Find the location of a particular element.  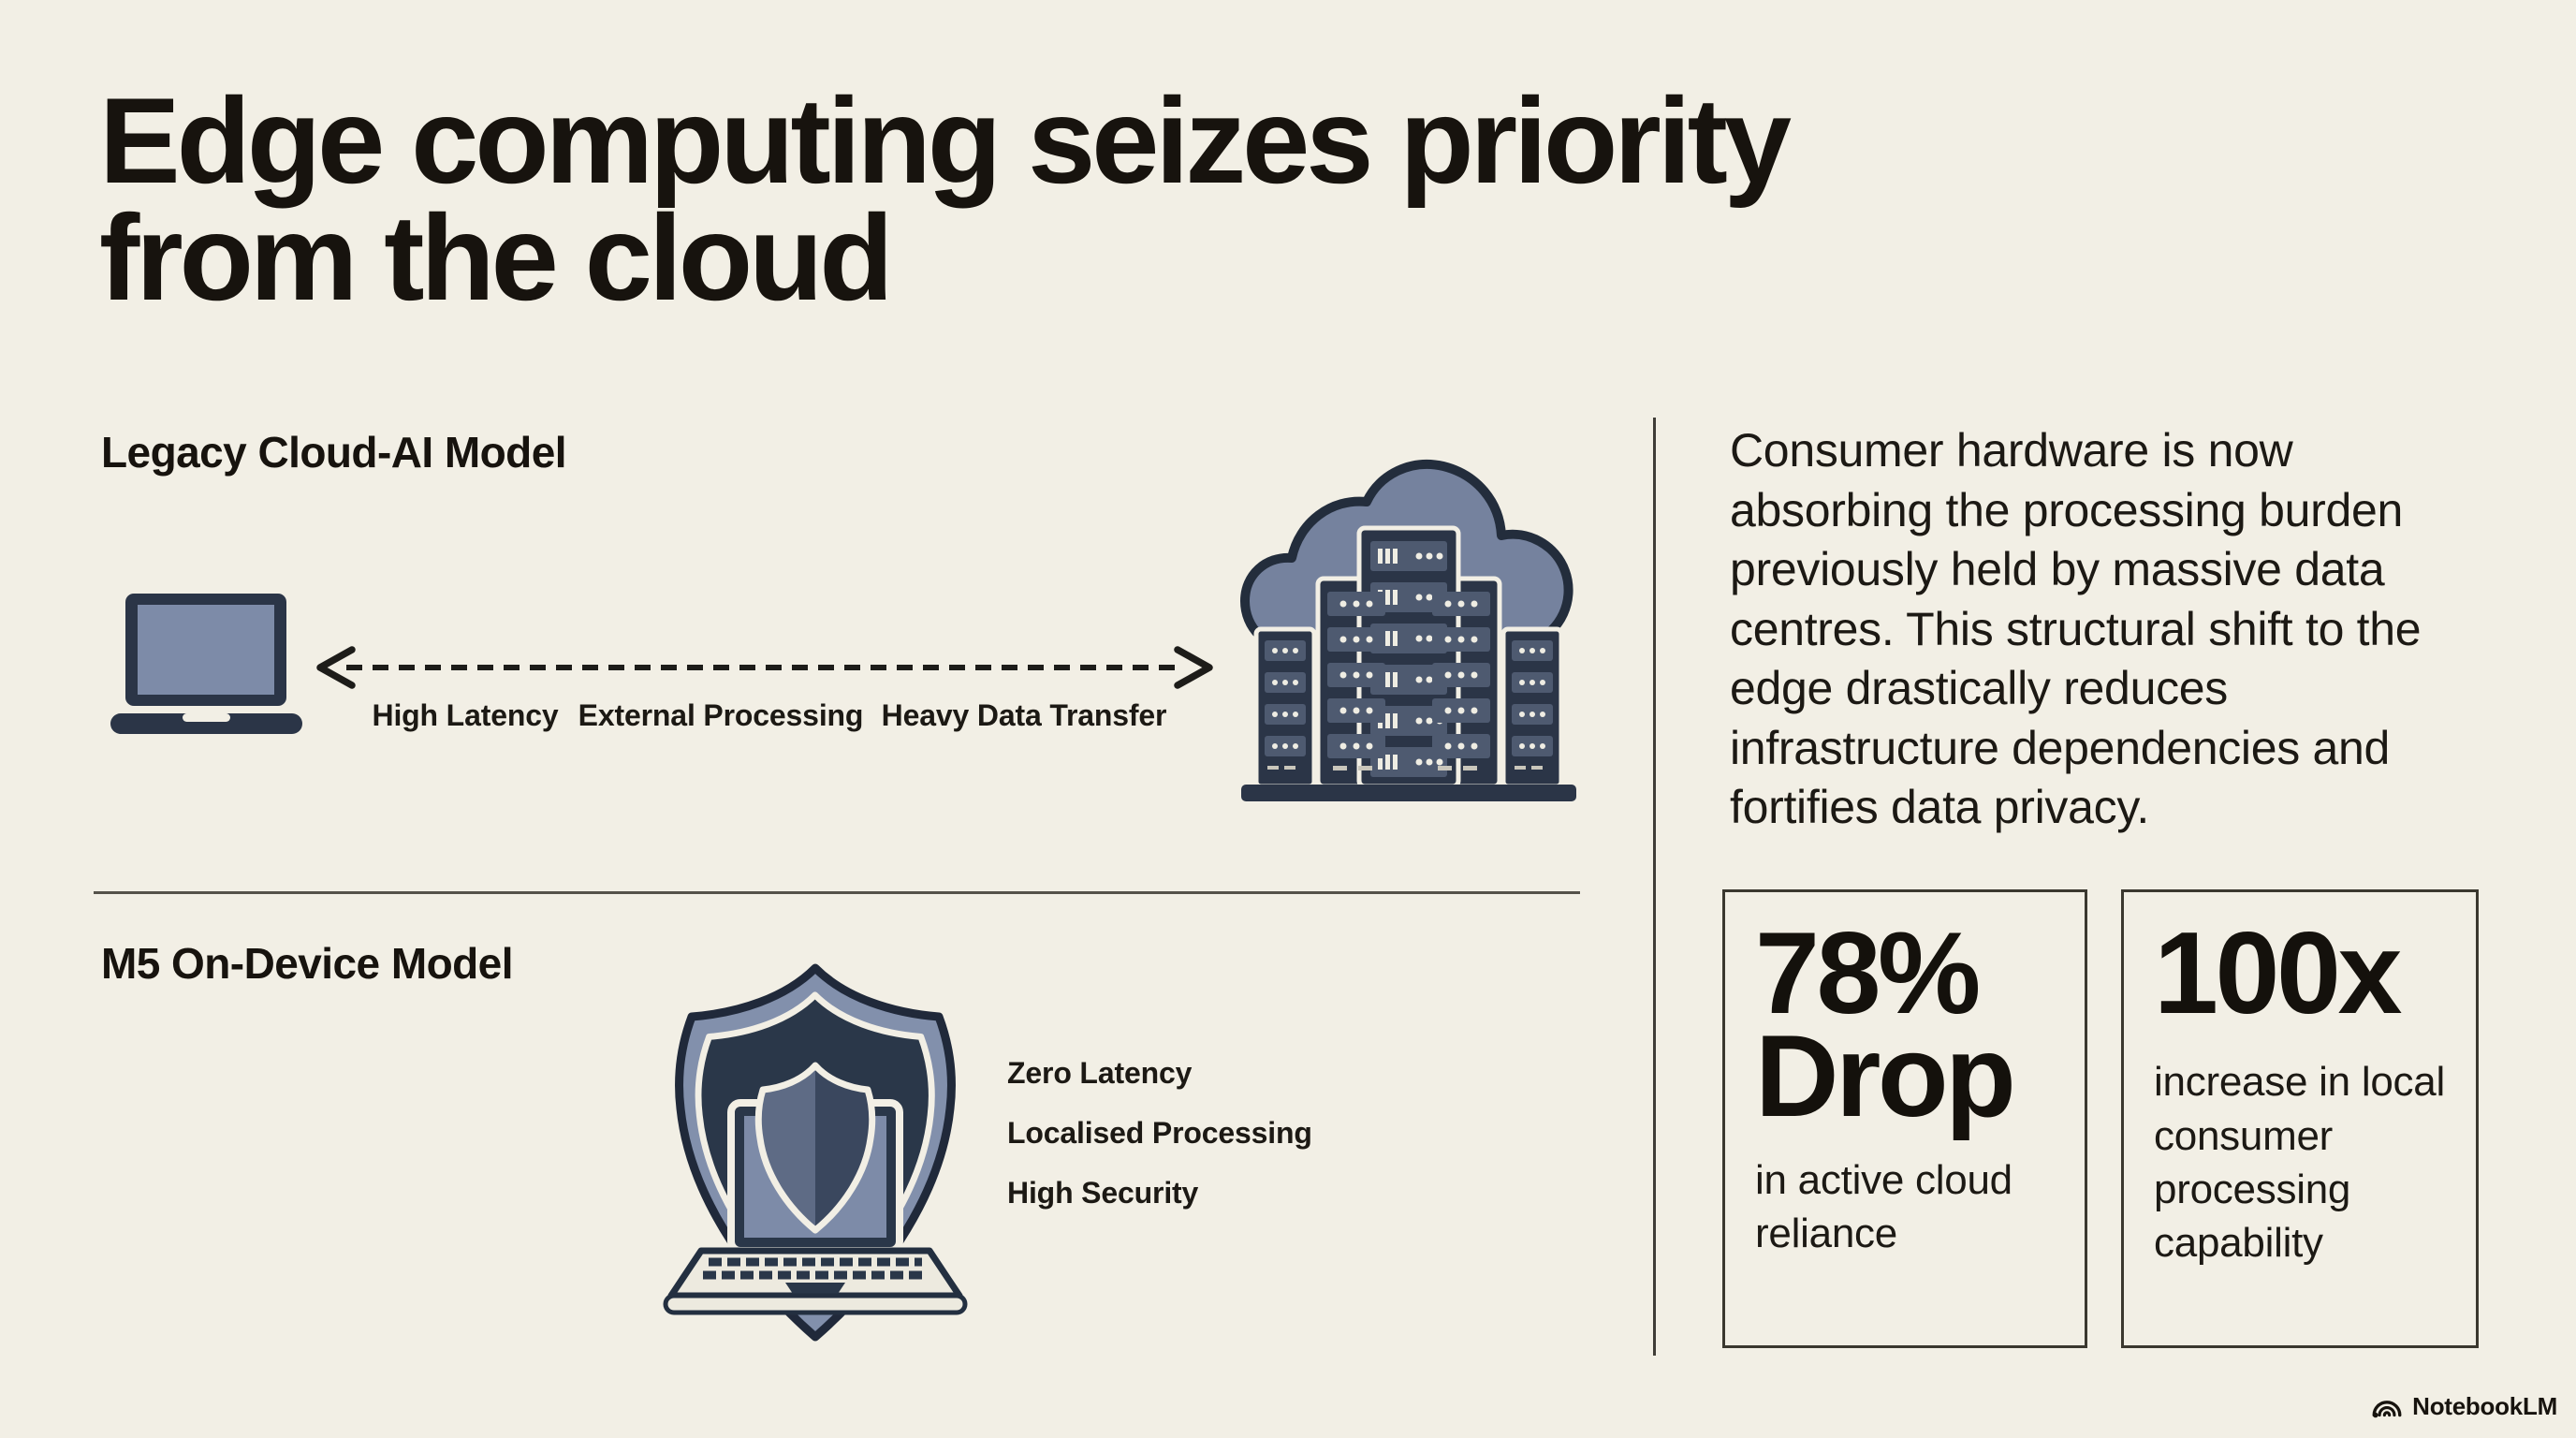

arrow-label-high-latency: High Latency is located at coordinates (465, 715).